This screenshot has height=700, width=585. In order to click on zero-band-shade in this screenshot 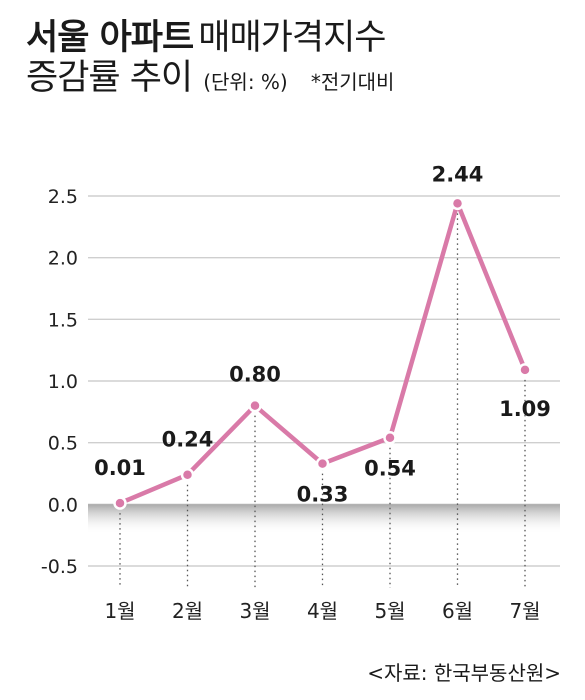, I will do `click(324, 519)`.